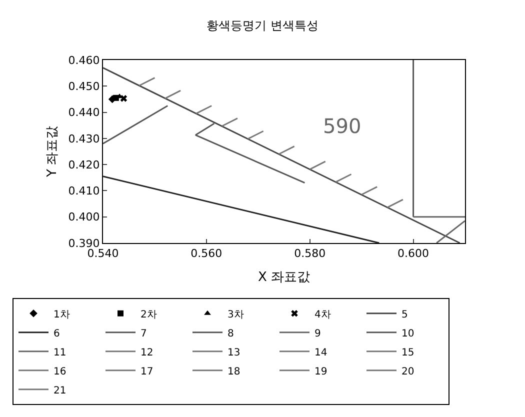 The image size is (525, 417). Describe the element at coordinates (206, 253) in the screenshot. I see `x-tick-label: 0.560` at that location.